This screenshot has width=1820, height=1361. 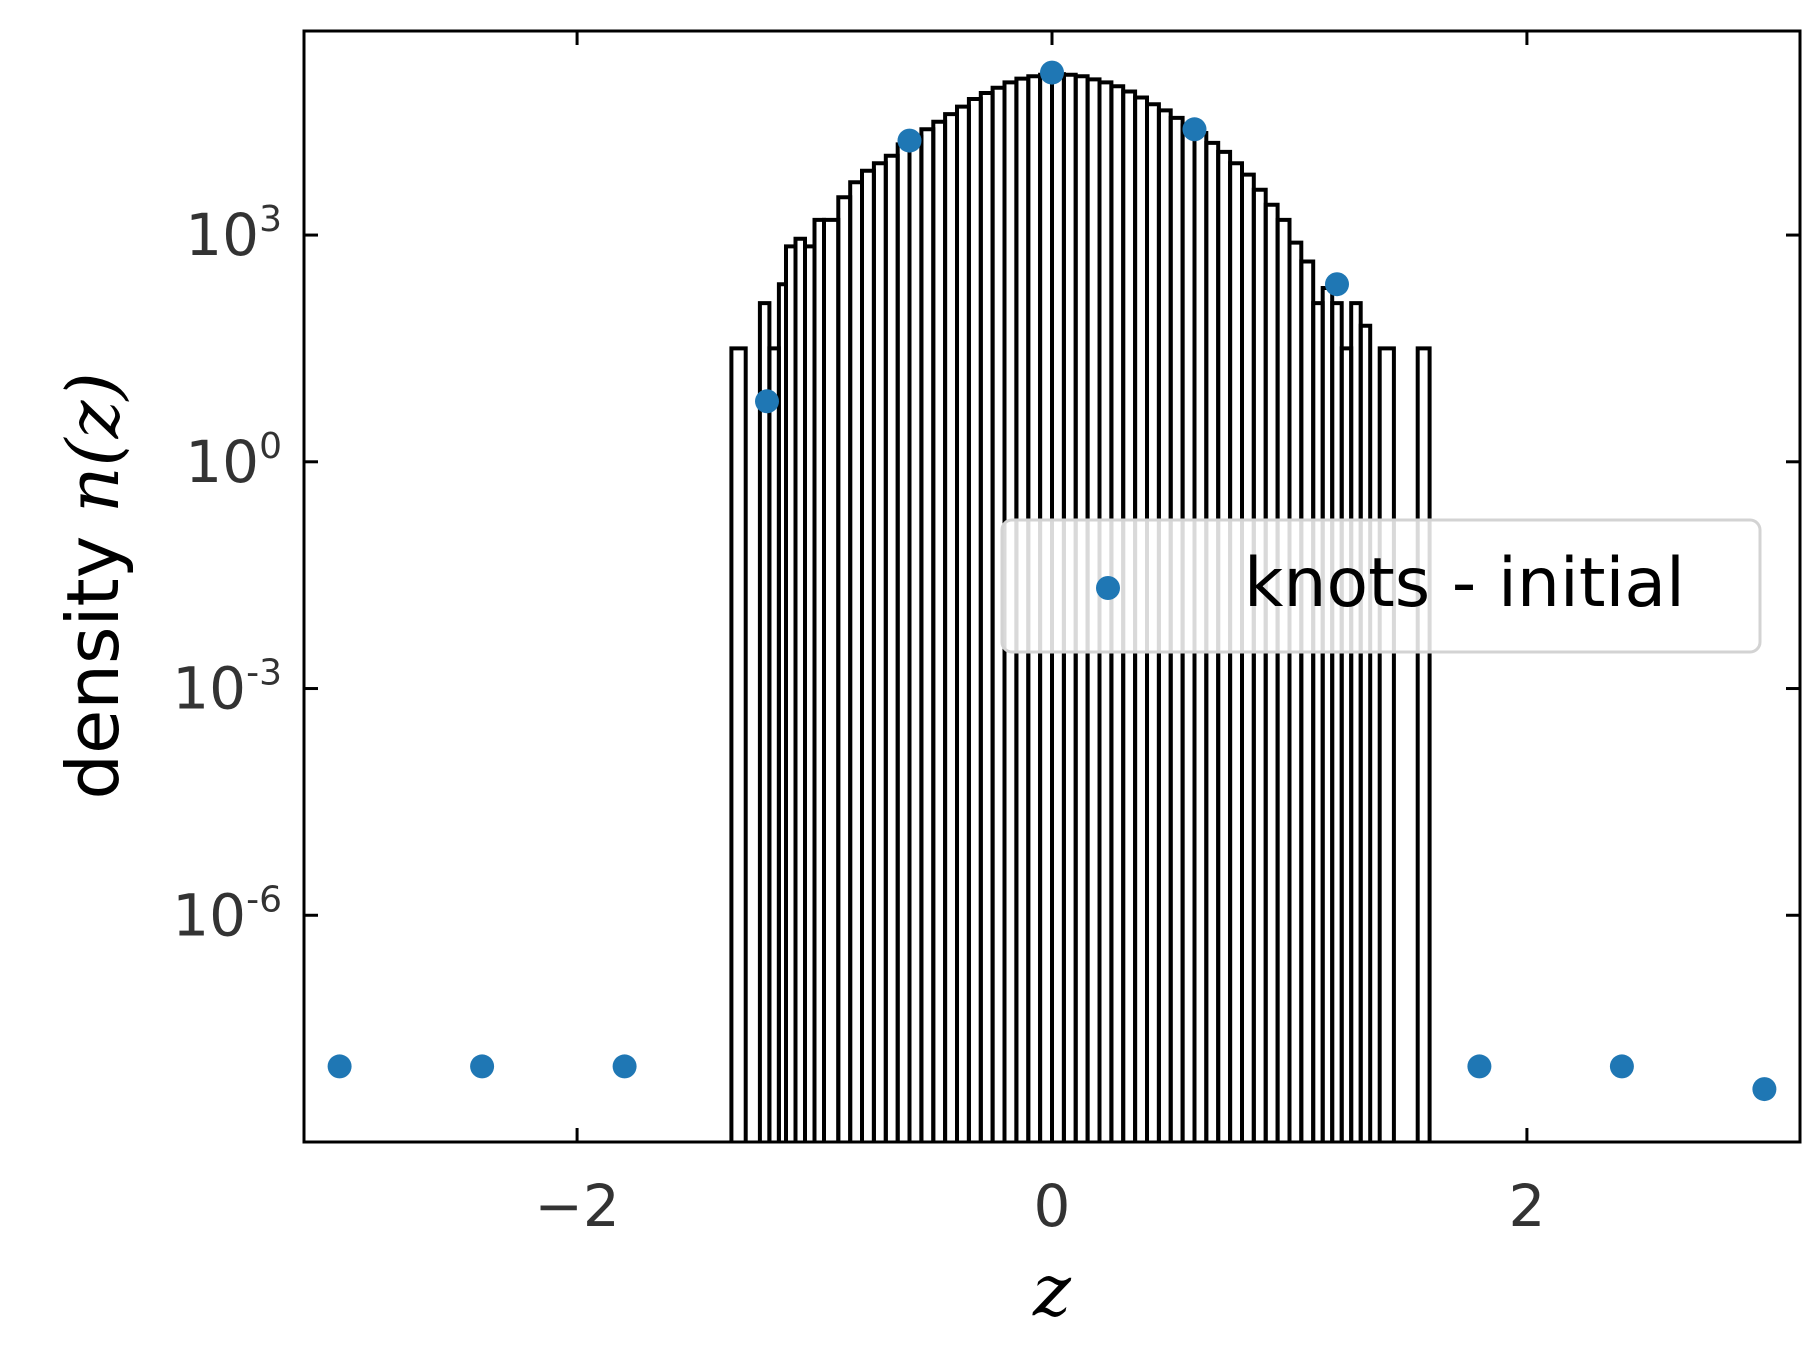 What do you see at coordinates (1526, 1206) in the screenshot?
I see `x-tick-label: 2` at bounding box center [1526, 1206].